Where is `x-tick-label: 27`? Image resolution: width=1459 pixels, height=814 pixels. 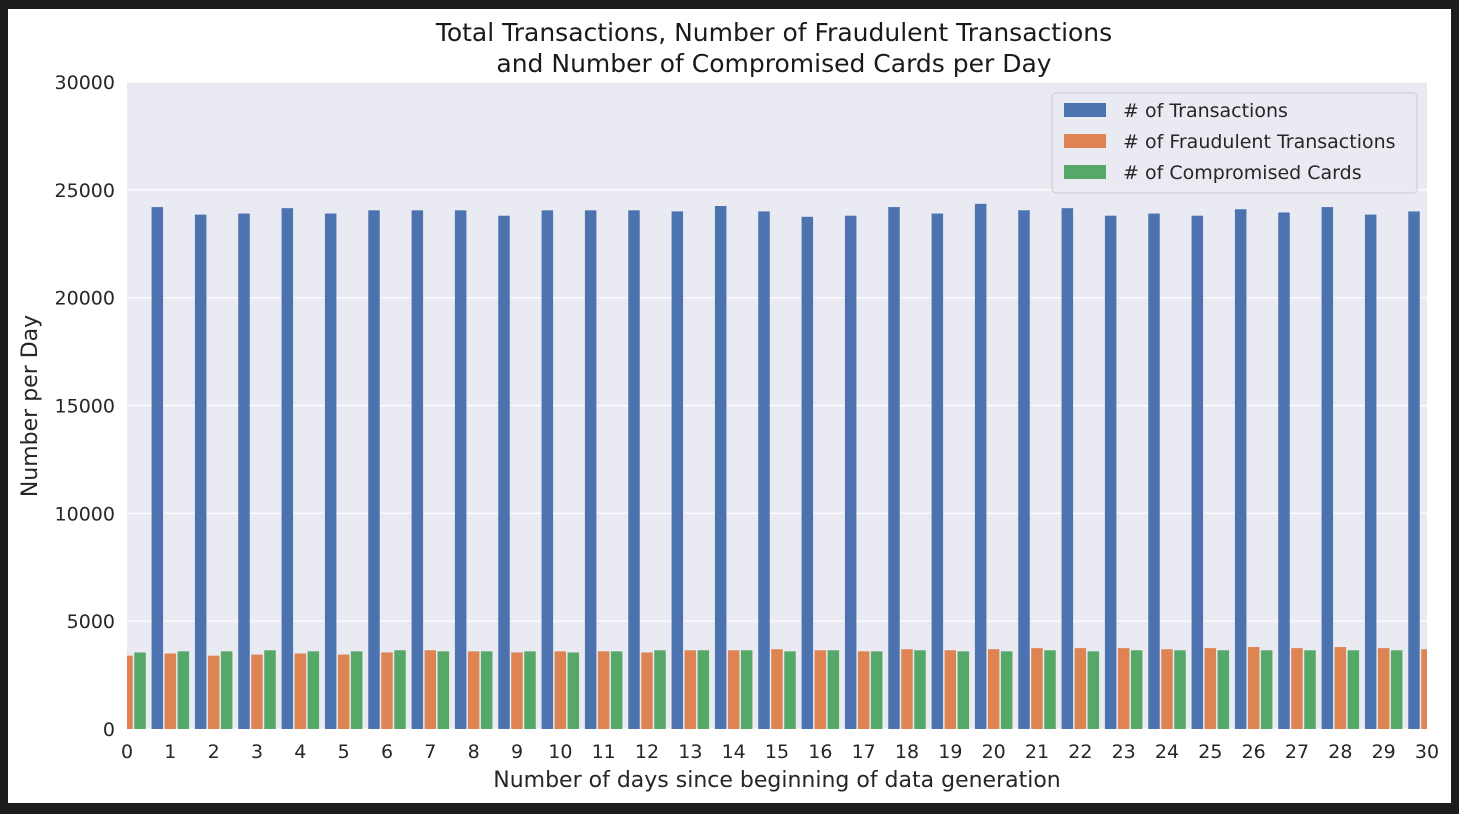 x-tick-label: 27 is located at coordinates (1297, 752).